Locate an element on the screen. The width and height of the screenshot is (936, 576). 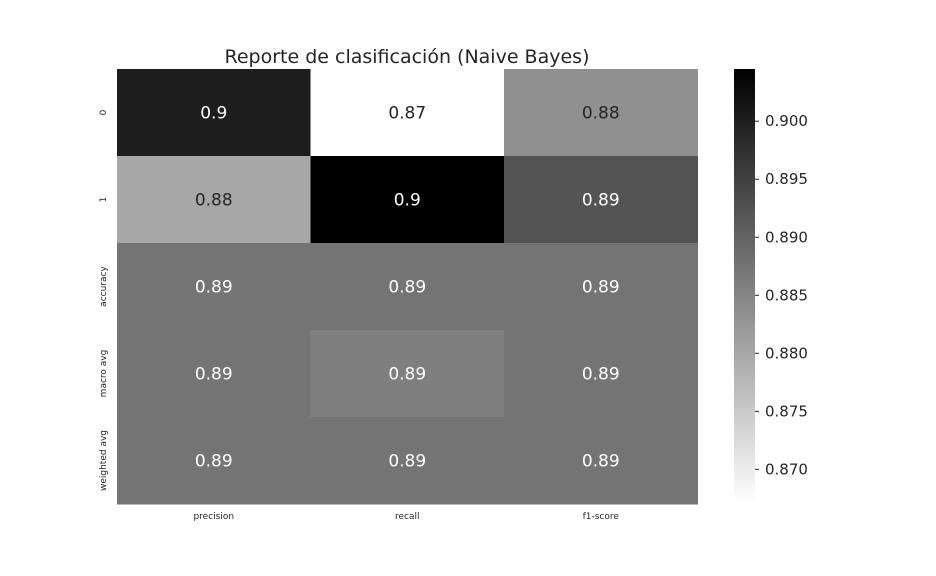
y-axis-ticks: 0 1 accuracy macro avg weighted avg is located at coordinates (104, 300).